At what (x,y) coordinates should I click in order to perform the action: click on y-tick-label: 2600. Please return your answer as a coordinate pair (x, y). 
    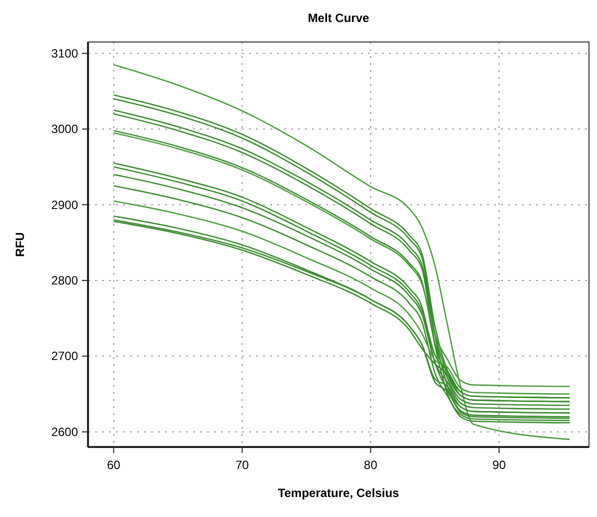
    Looking at the image, I should click on (64, 431).